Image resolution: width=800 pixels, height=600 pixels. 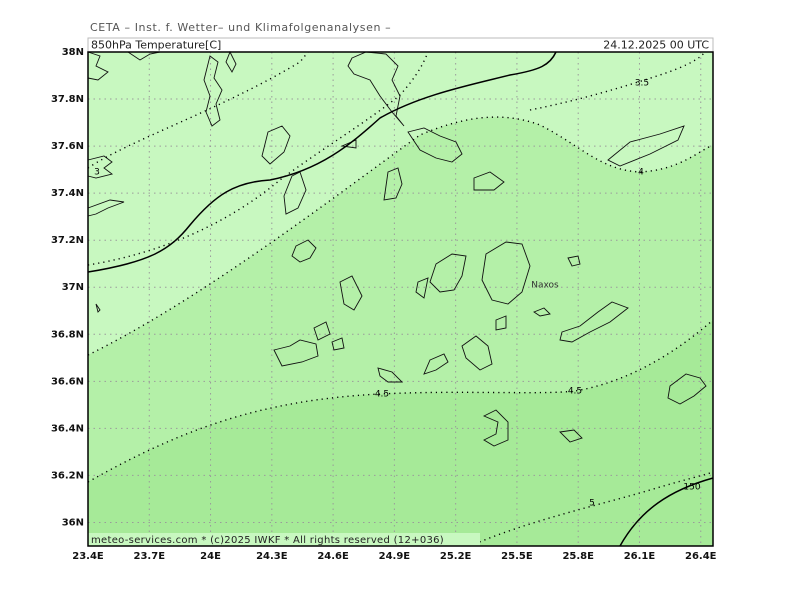 What do you see at coordinates (88, 556) in the screenshot?
I see `x-tick-label: 23.4E` at bounding box center [88, 556].